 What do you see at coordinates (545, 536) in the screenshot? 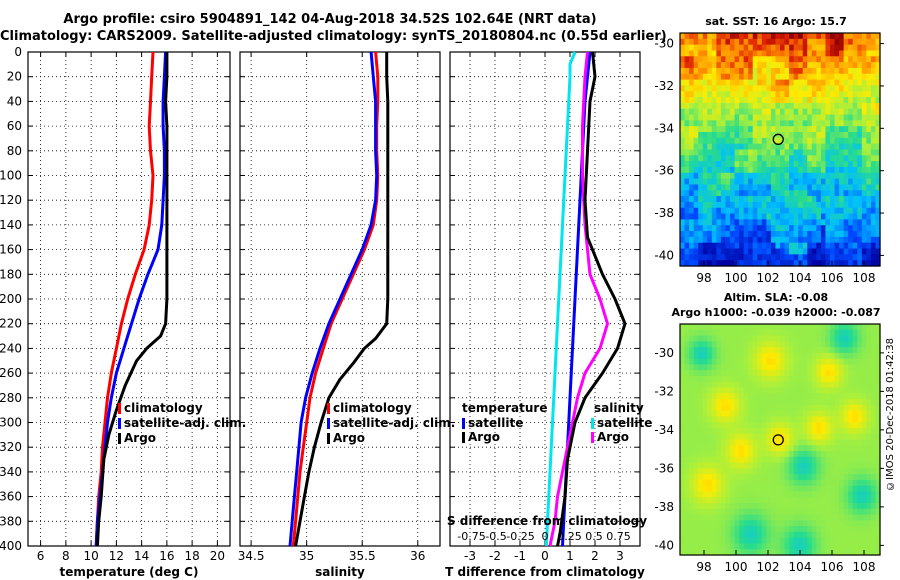
I see `diff-stick-label: 0` at bounding box center [545, 536].